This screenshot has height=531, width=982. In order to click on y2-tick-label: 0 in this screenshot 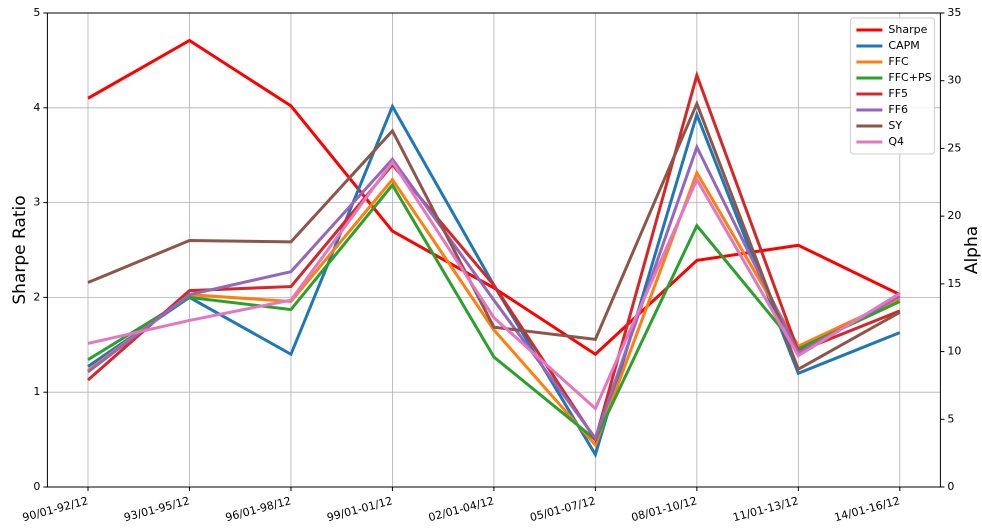, I will do `click(950, 486)`.